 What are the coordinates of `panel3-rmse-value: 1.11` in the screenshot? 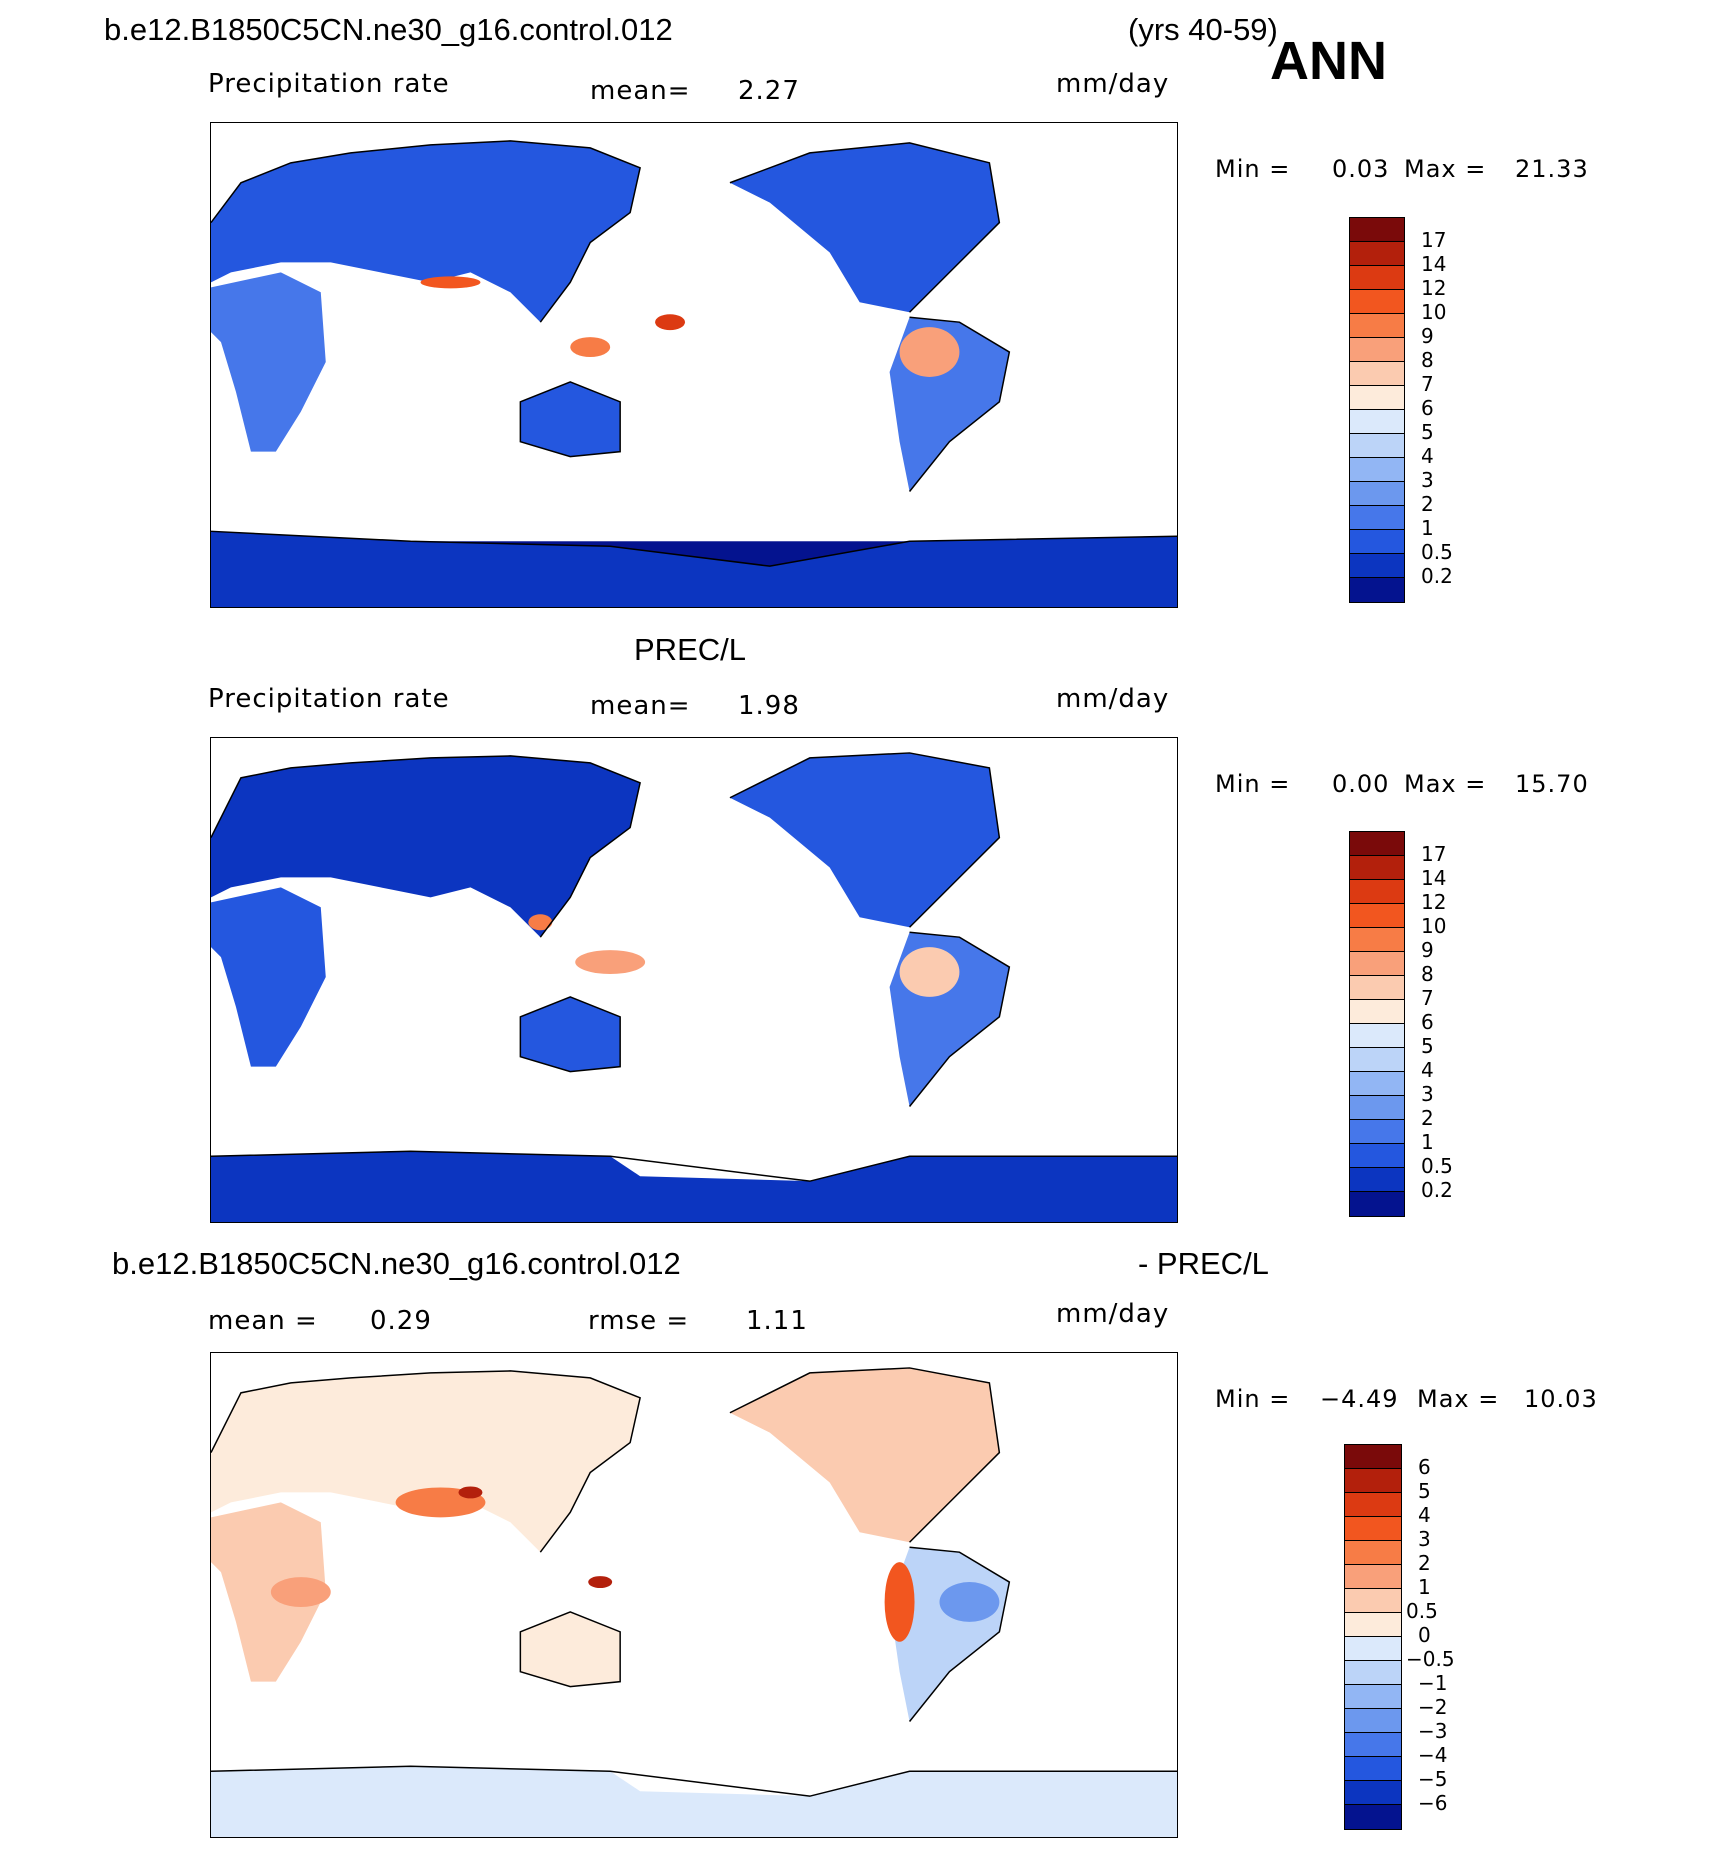 It's located at (777, 1321).